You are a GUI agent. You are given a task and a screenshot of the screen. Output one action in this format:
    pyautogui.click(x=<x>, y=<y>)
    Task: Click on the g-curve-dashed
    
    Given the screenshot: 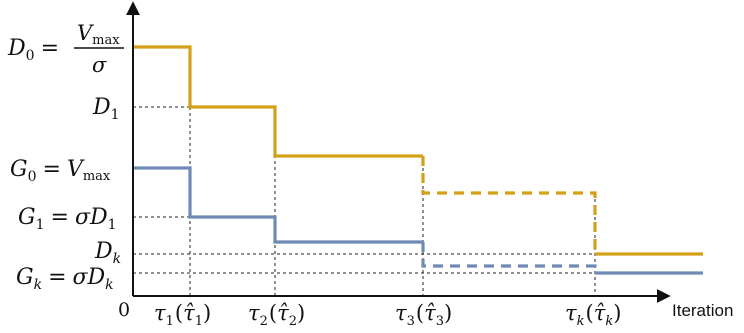 What is the action you would take?
    pyautogui.click(x=509, y=257)
    